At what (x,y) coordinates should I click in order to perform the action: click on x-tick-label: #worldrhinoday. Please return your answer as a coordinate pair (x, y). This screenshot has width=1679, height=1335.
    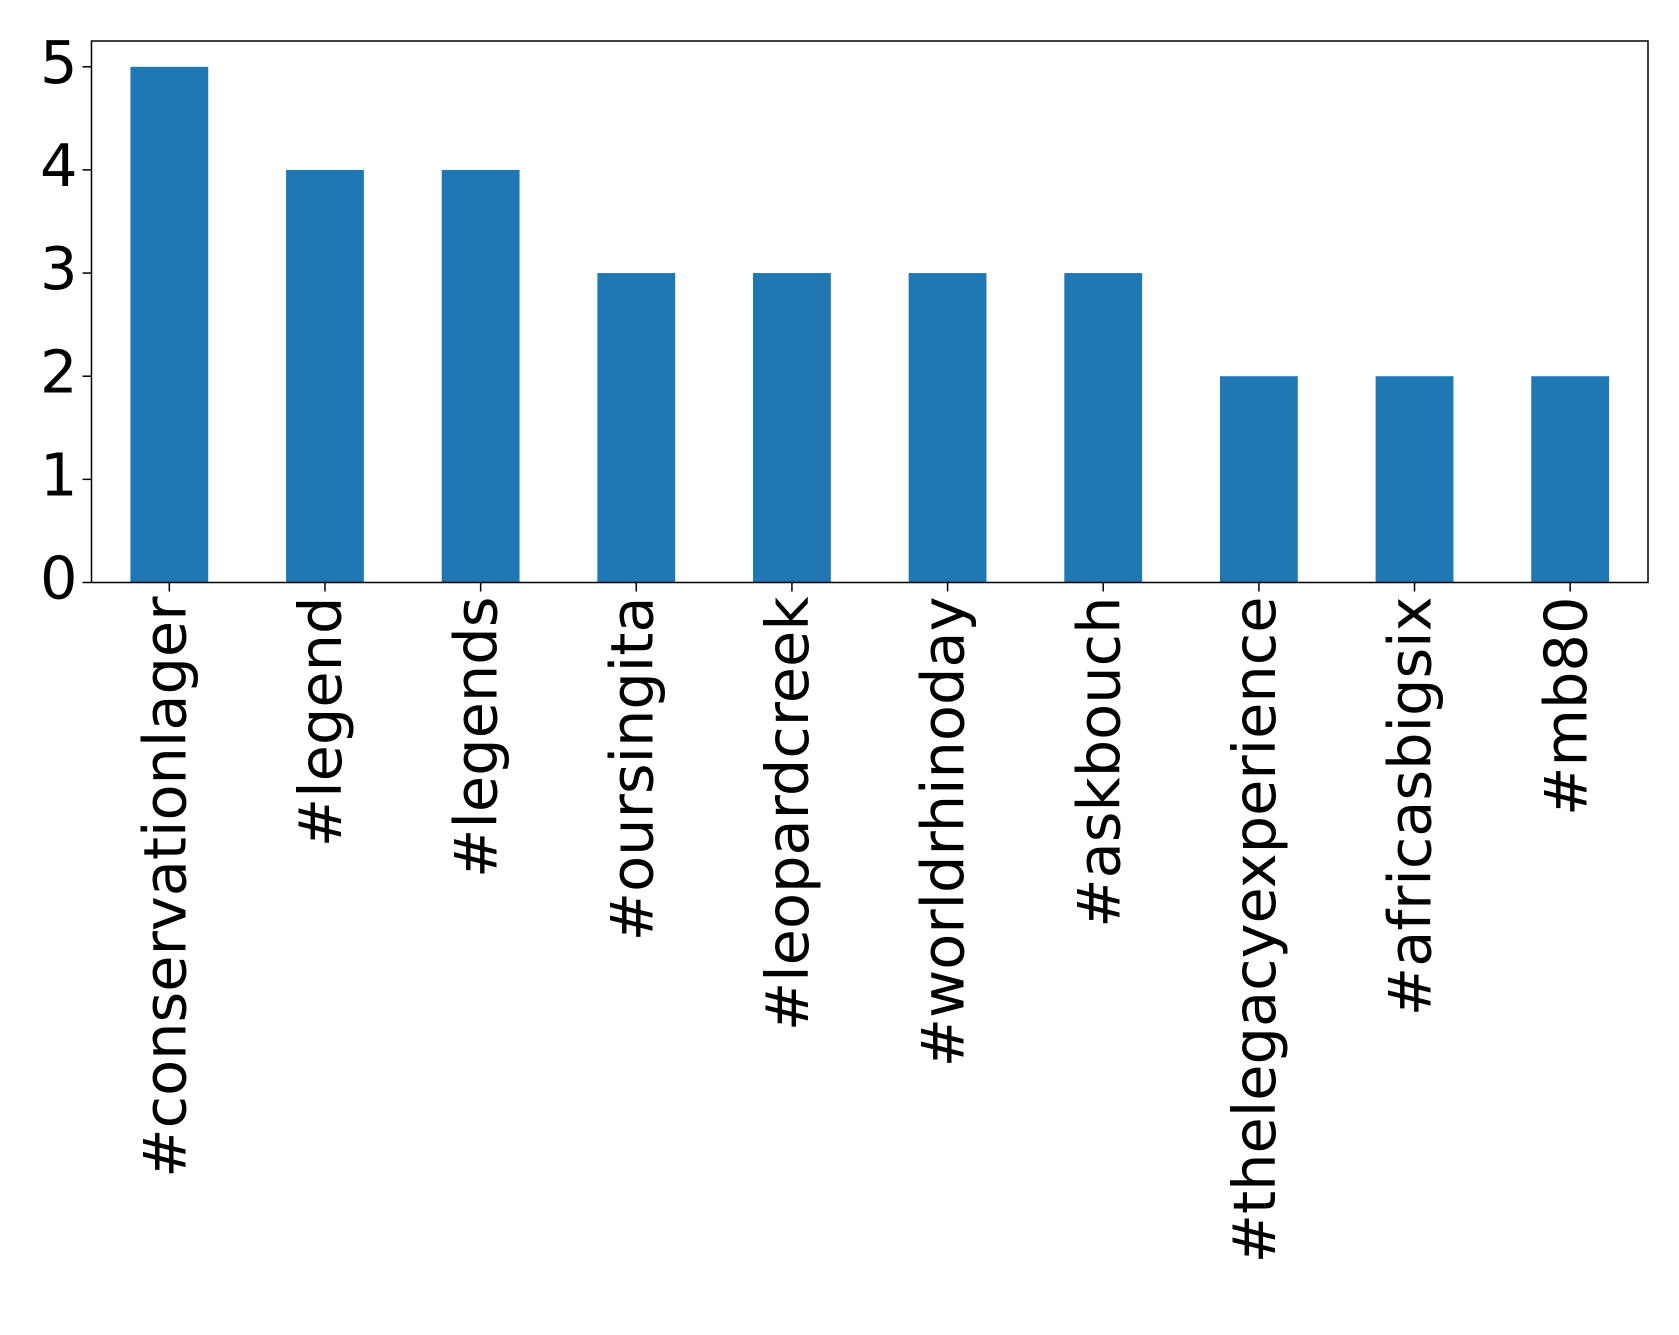
    Looking at the image, I should click on (943, 831).